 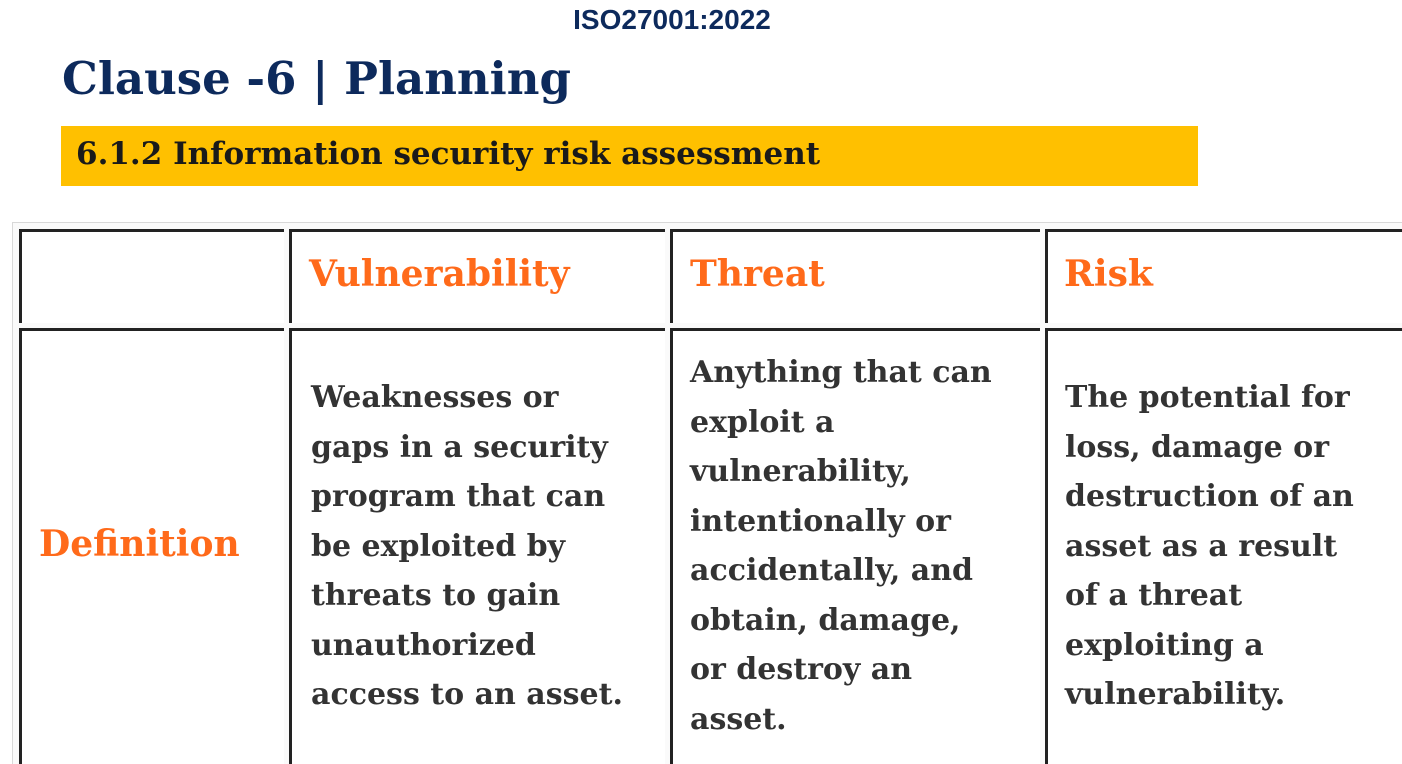 I want to click on section-bar, so click(x=629, y=156).